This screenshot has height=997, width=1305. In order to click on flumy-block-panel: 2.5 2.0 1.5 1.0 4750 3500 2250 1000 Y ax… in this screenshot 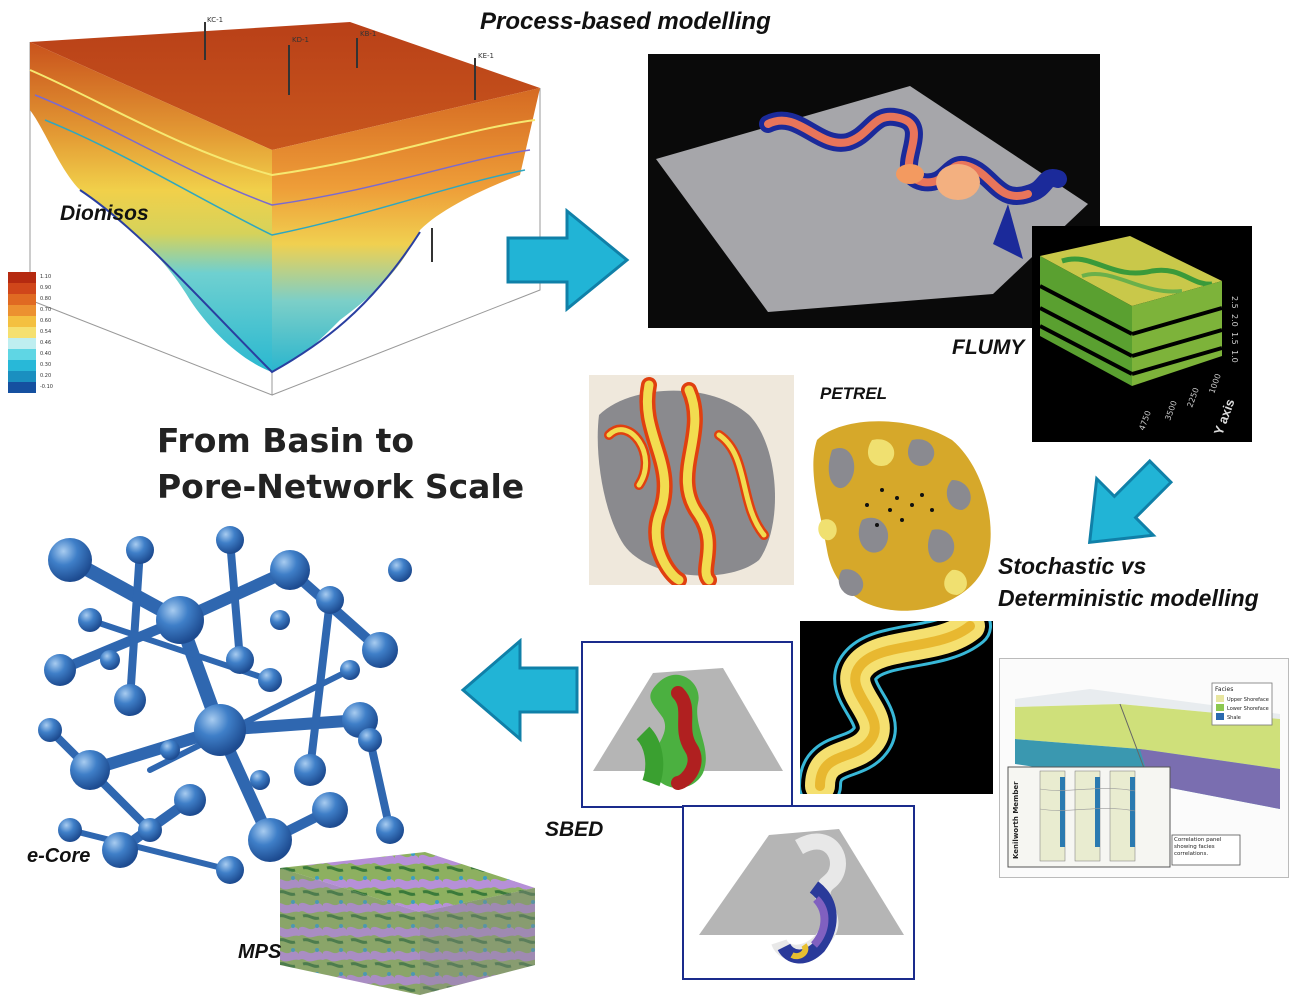, I will do `click(1142, 334)`.